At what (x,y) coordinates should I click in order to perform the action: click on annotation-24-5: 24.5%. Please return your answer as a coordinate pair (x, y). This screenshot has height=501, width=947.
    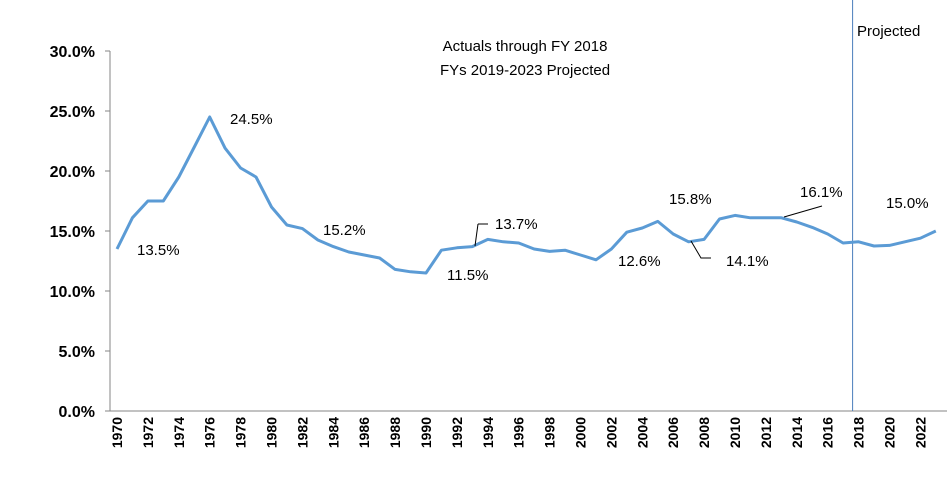
    Looking at the image, I should click on (251, 119).